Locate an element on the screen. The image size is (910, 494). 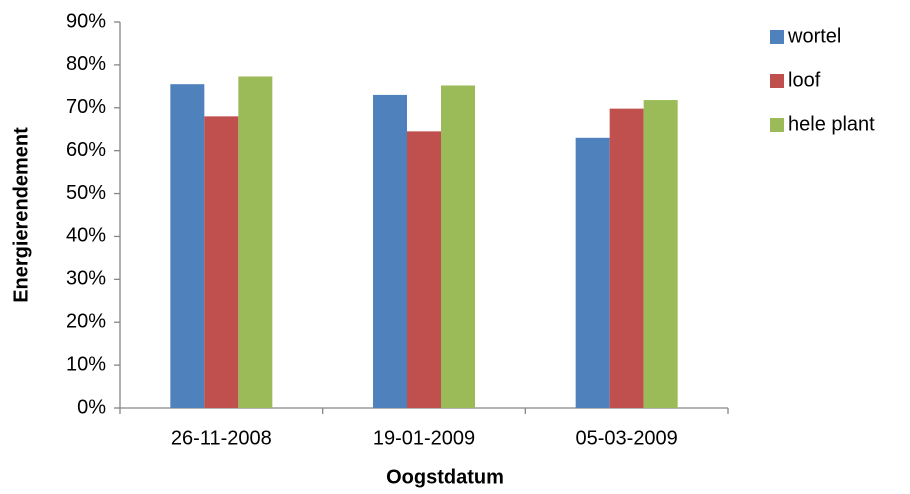
y-tick-label: 60% is located at coordinates (86, 150).